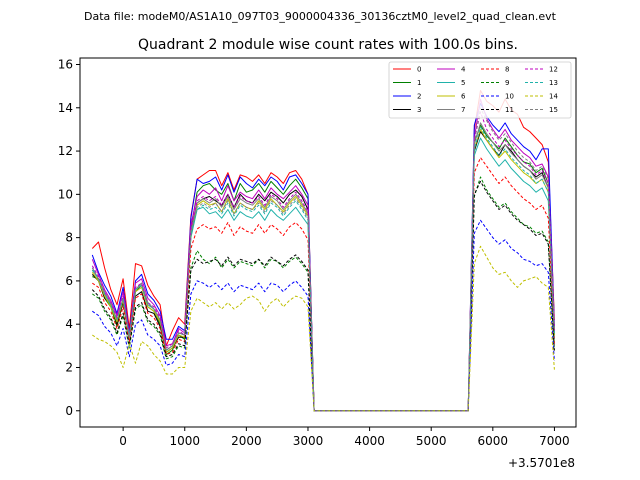  Describe the element at coordinates (65, 151) in the screenshot. I see `y-tick-label: 12` at that location.